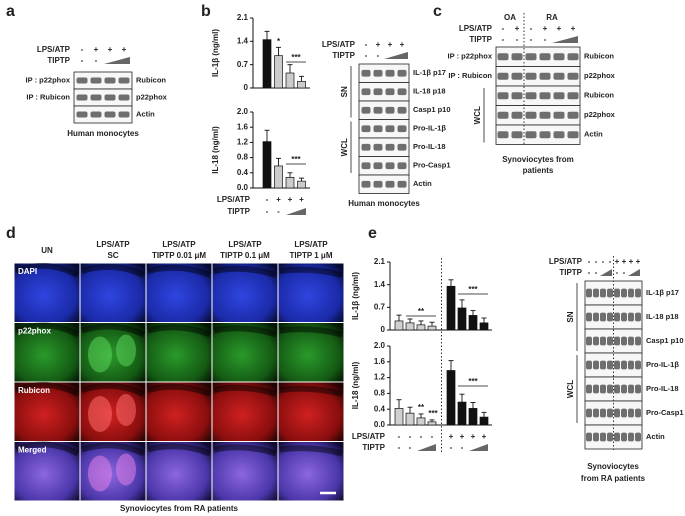 Image resolution: width=685 pixels, height=516 pixels. What do you see at coordinates (279, 41) in the screenshot?
I see `significance: *` at bounding box center [279, 41].